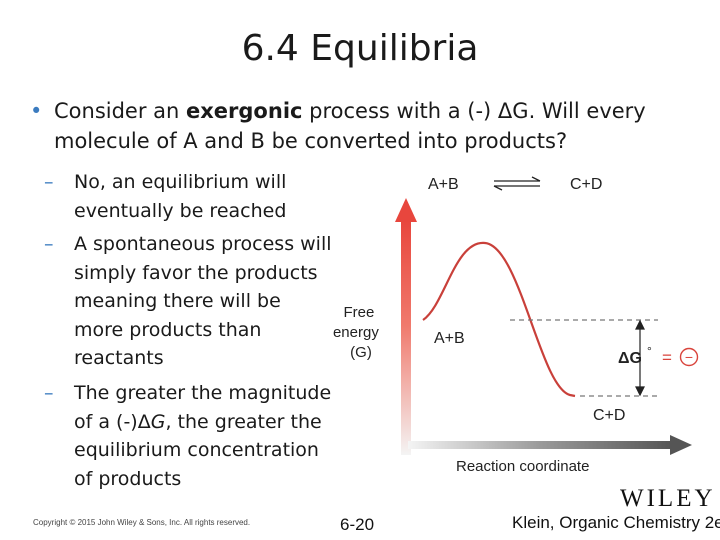  I want to click on textbook-citation: Klein, Organic Chemistry 2e, so click(616, 522).